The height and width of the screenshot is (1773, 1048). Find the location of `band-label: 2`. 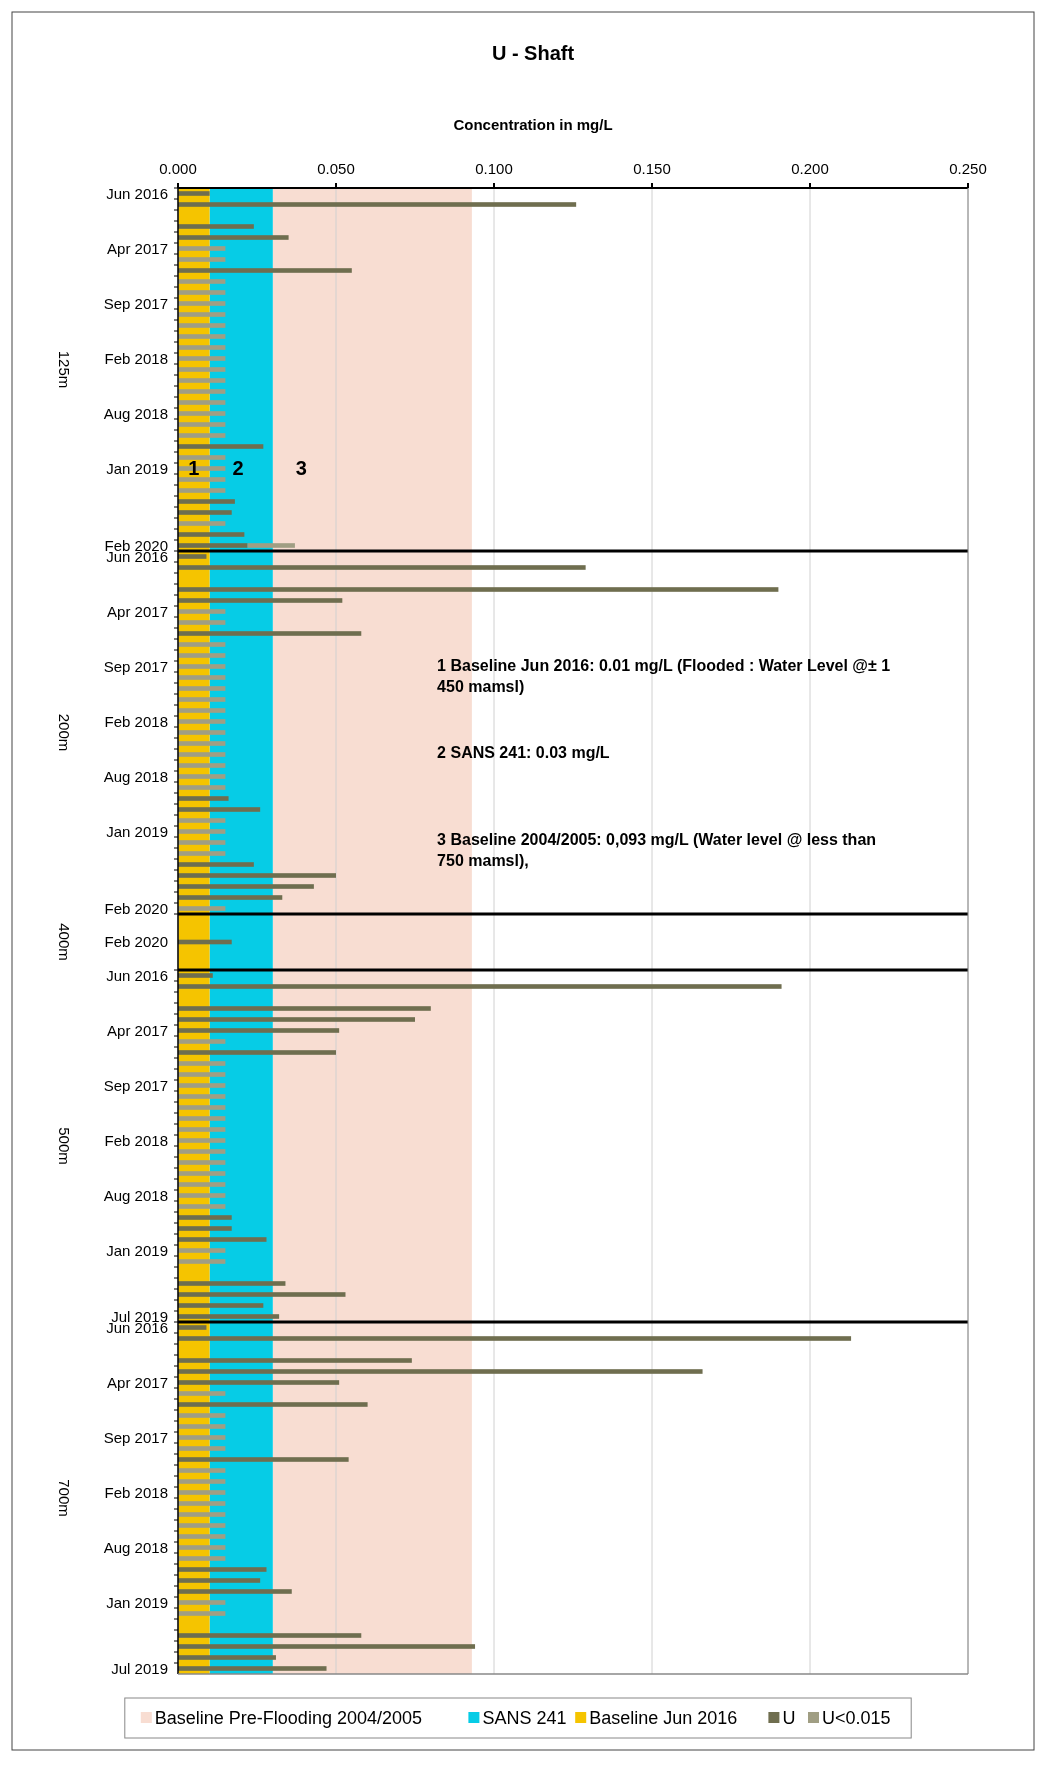

band-label: 2 is located at coordinates (238, 467).